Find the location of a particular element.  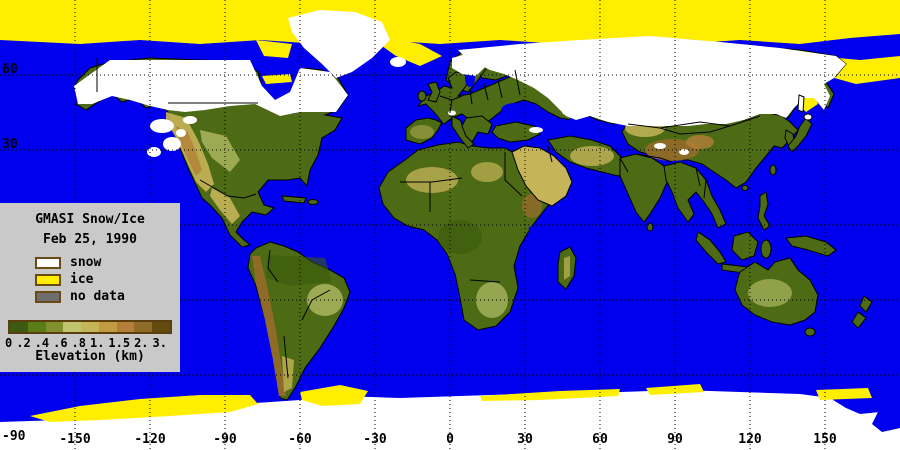

legend-items: snow ice no data is located at coordinates (80, 279).